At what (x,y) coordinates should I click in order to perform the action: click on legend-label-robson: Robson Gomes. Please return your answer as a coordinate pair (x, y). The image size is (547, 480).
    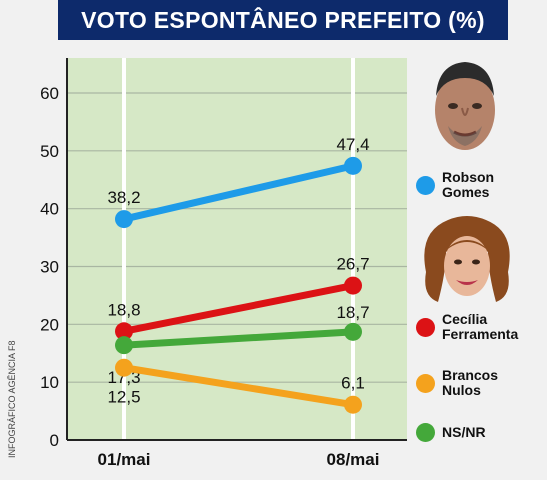
    Looking at the image, I should click on (494, 185).